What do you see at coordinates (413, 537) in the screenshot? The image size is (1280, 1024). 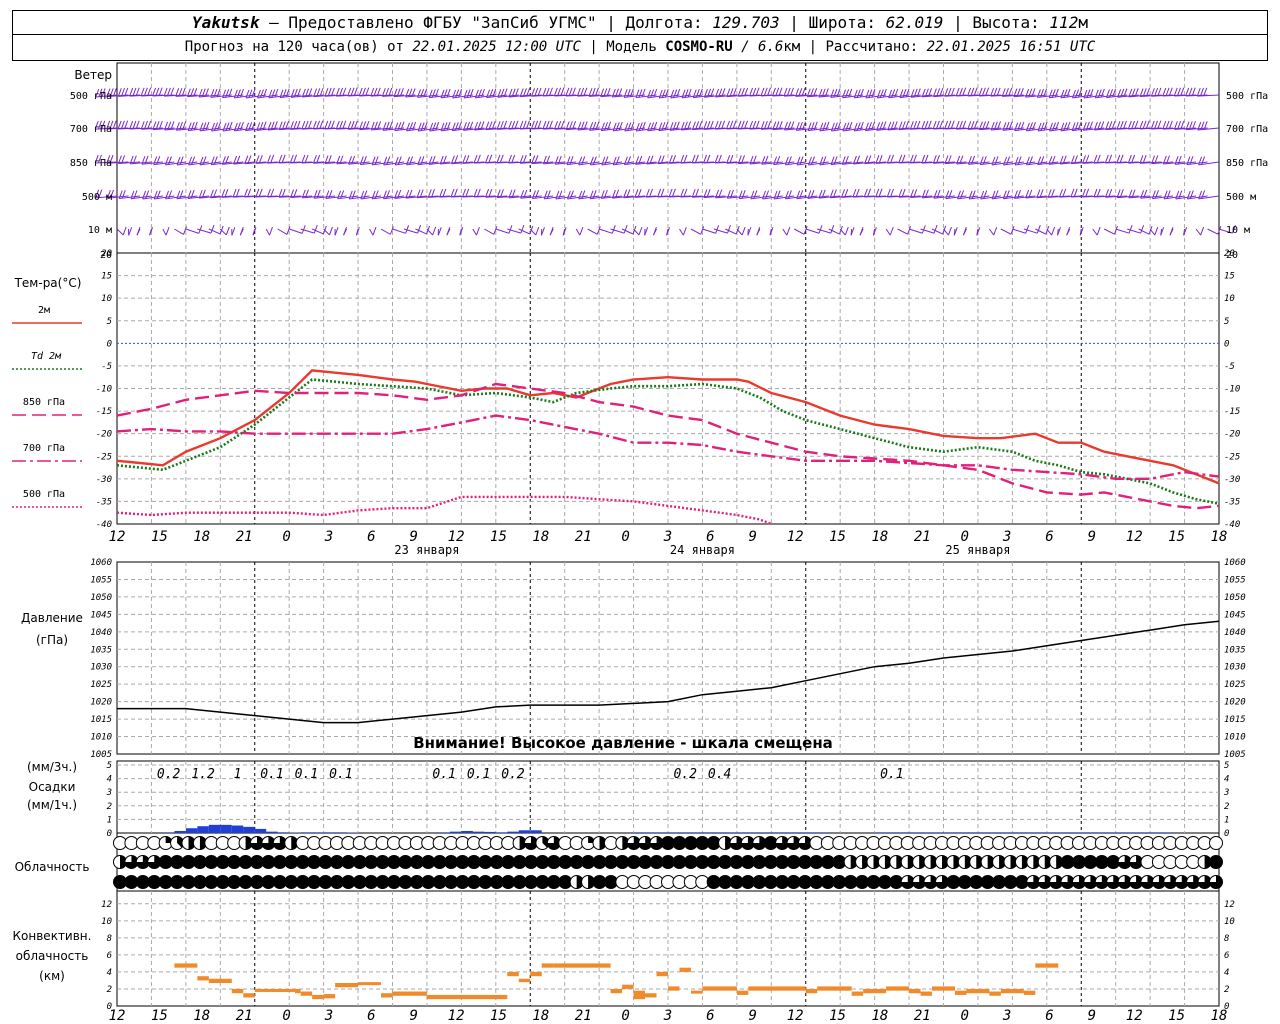 I see `time-tick-label: 9` at bounding box center [413, 537].